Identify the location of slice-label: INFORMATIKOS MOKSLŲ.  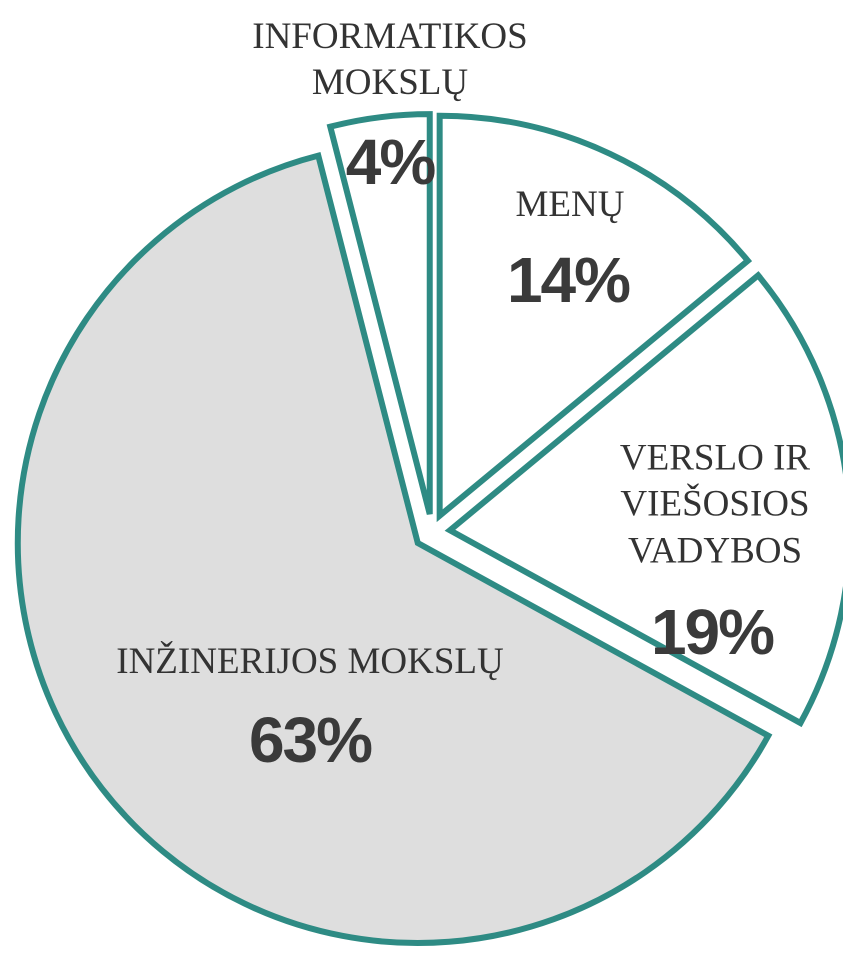
(390, 59).